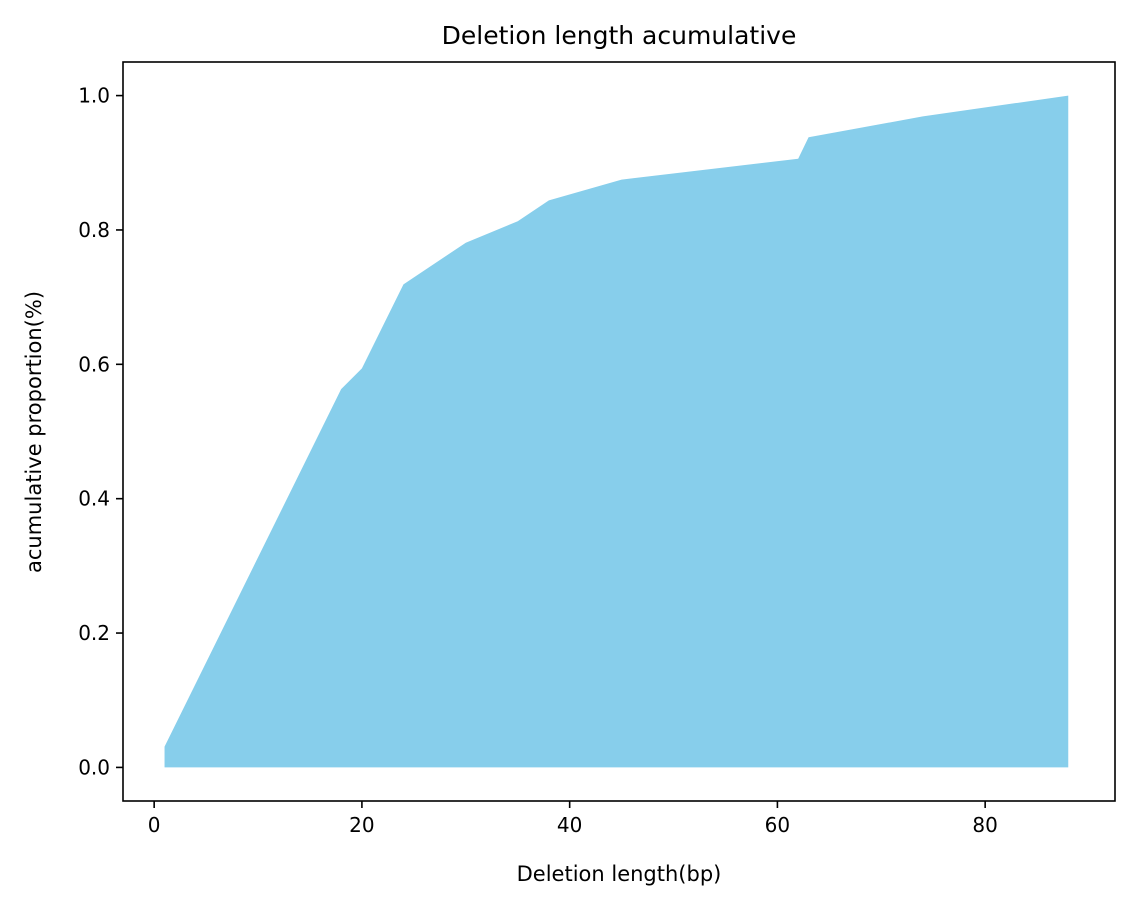 Image resolution: width=1134 pixels, height=908 pixels. Describe the element at coordinates (94, 633) in the screenshot. I see `y-tick-label: 0.2` at that location.